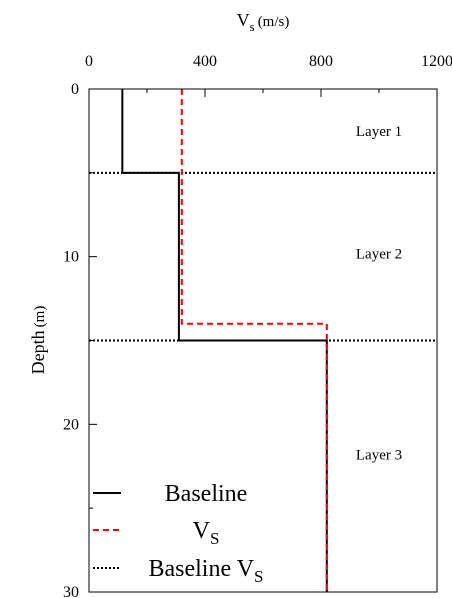  Describe the element at coordinates (436, 61) in the screenshot. I see `x-tick-label: 1200` at that location.